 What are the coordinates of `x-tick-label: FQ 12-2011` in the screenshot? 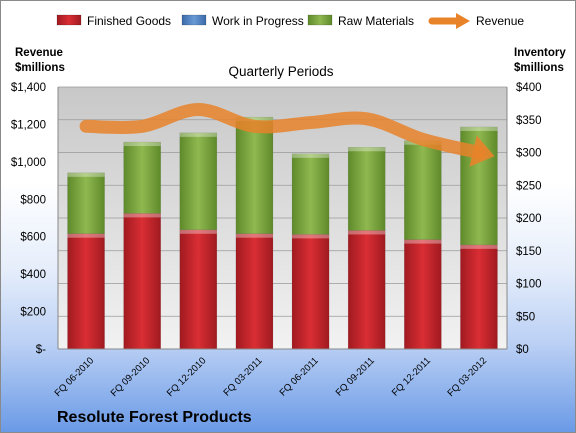 It's located at (411, 376).